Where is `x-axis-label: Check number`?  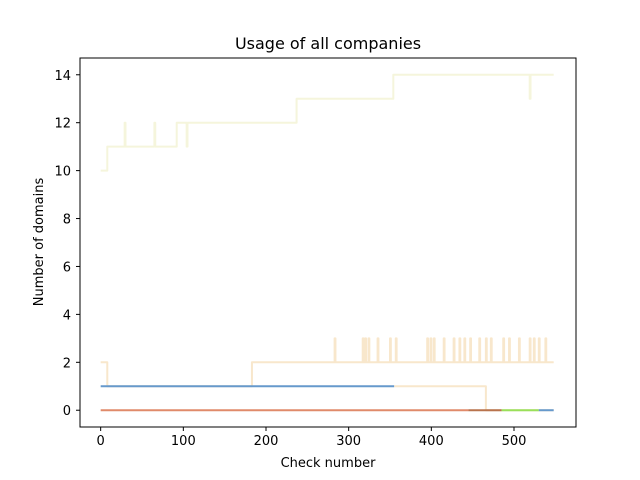
x-axis-label: Check number is located at coordinates (329, 463).